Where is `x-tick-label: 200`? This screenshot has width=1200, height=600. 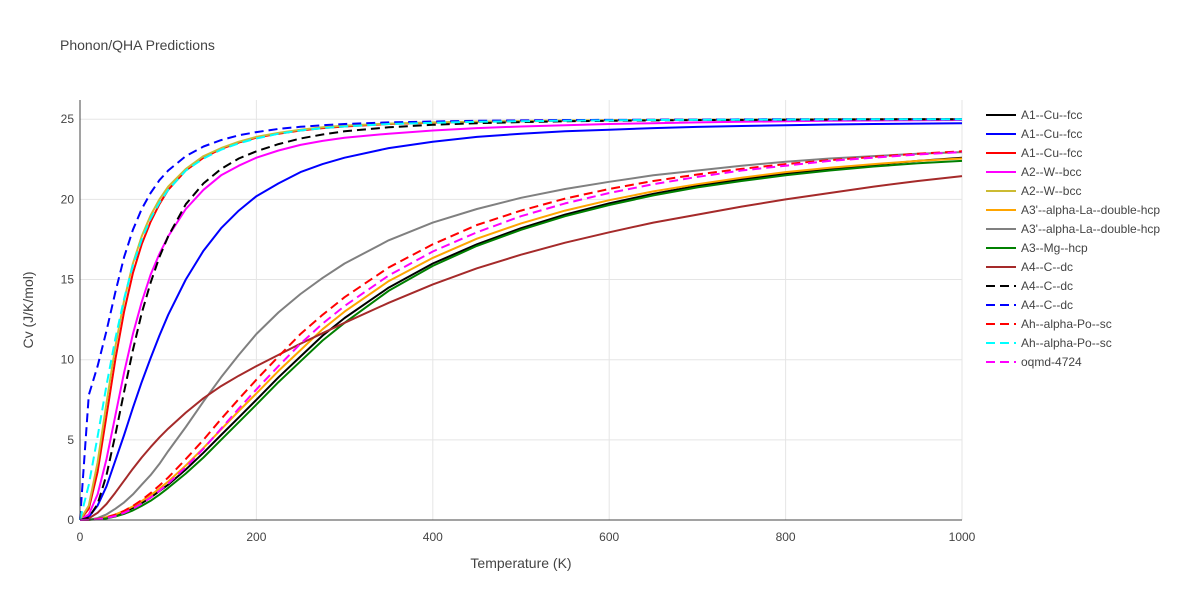
x-tick-label: 200 is located at coordinates (256, 537).